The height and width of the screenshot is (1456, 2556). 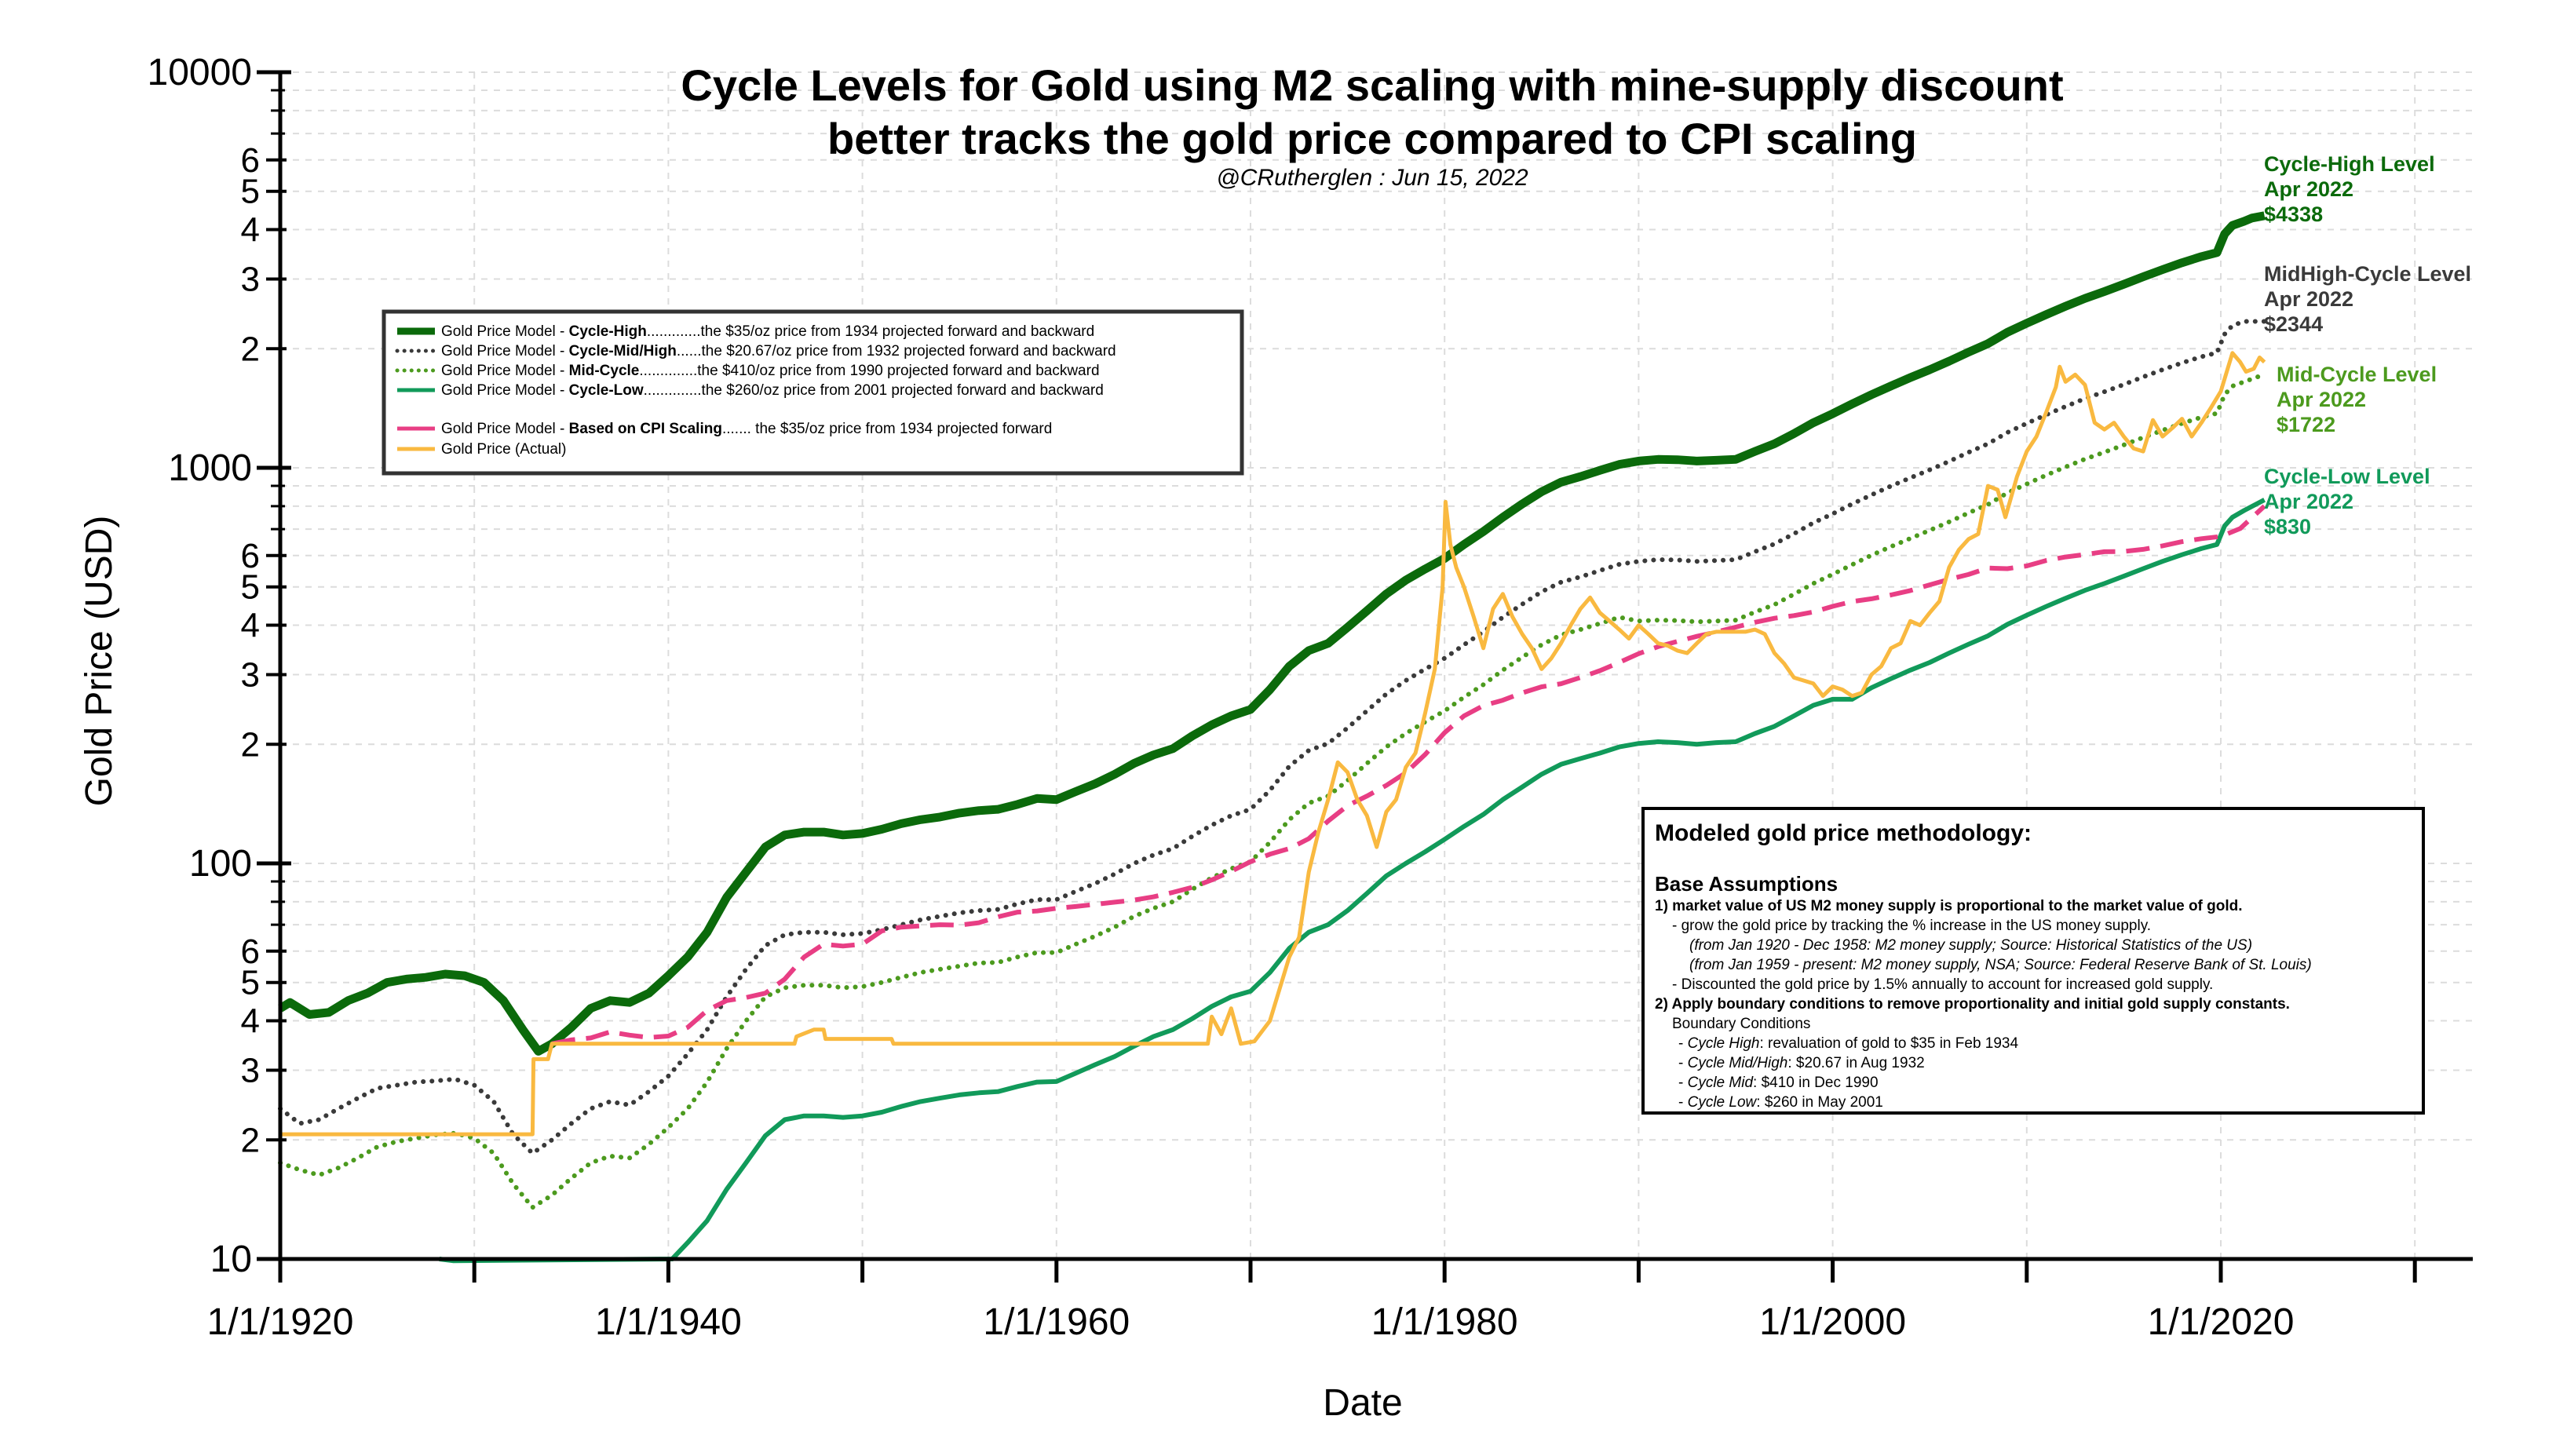 What do you see at coordinates (231, 1259) in the screenshot?
I see `y-tick-label: 10` at bounding box center [231, 1259].